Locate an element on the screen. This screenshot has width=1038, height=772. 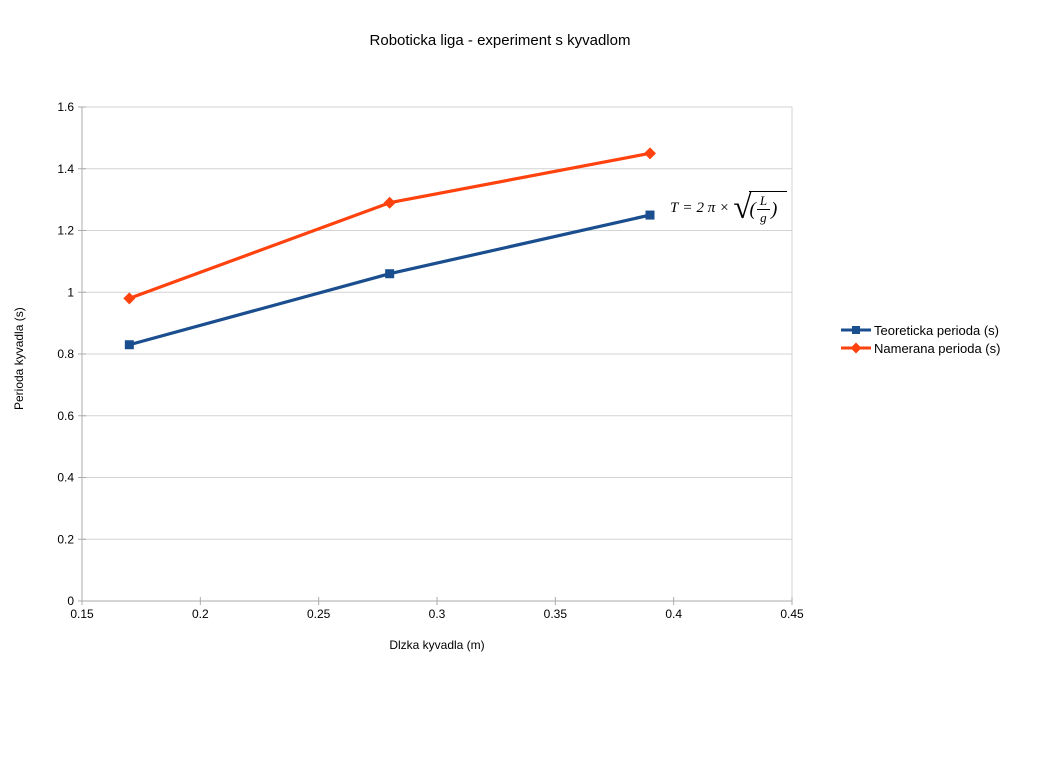
formula-numerator: L is located at coordinates (763, 201).